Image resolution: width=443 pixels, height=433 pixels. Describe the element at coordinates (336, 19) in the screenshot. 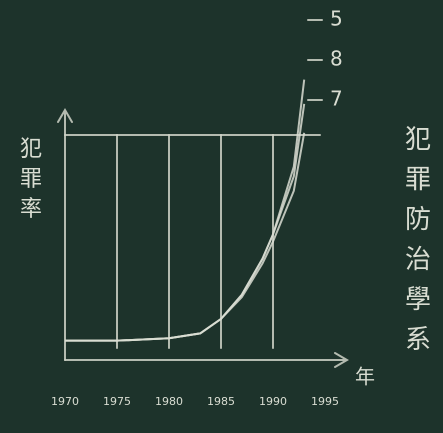

I see `legend-label: 5` at that location.